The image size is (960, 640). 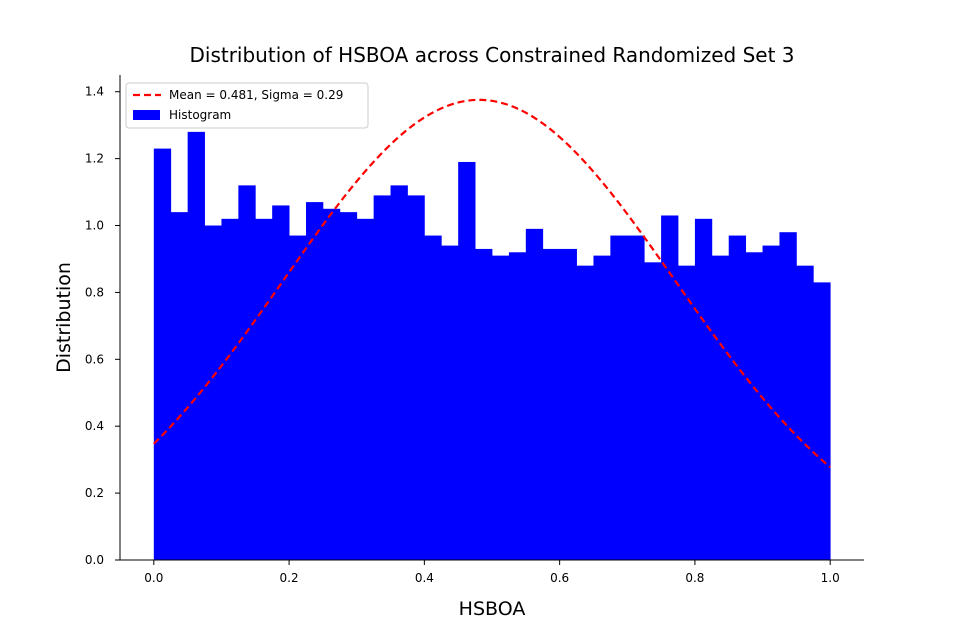 What do you see at coordinates (94, 560) in the screenshot?
I see `y-tick-label: 0.0` at bounding box center [94, 560].